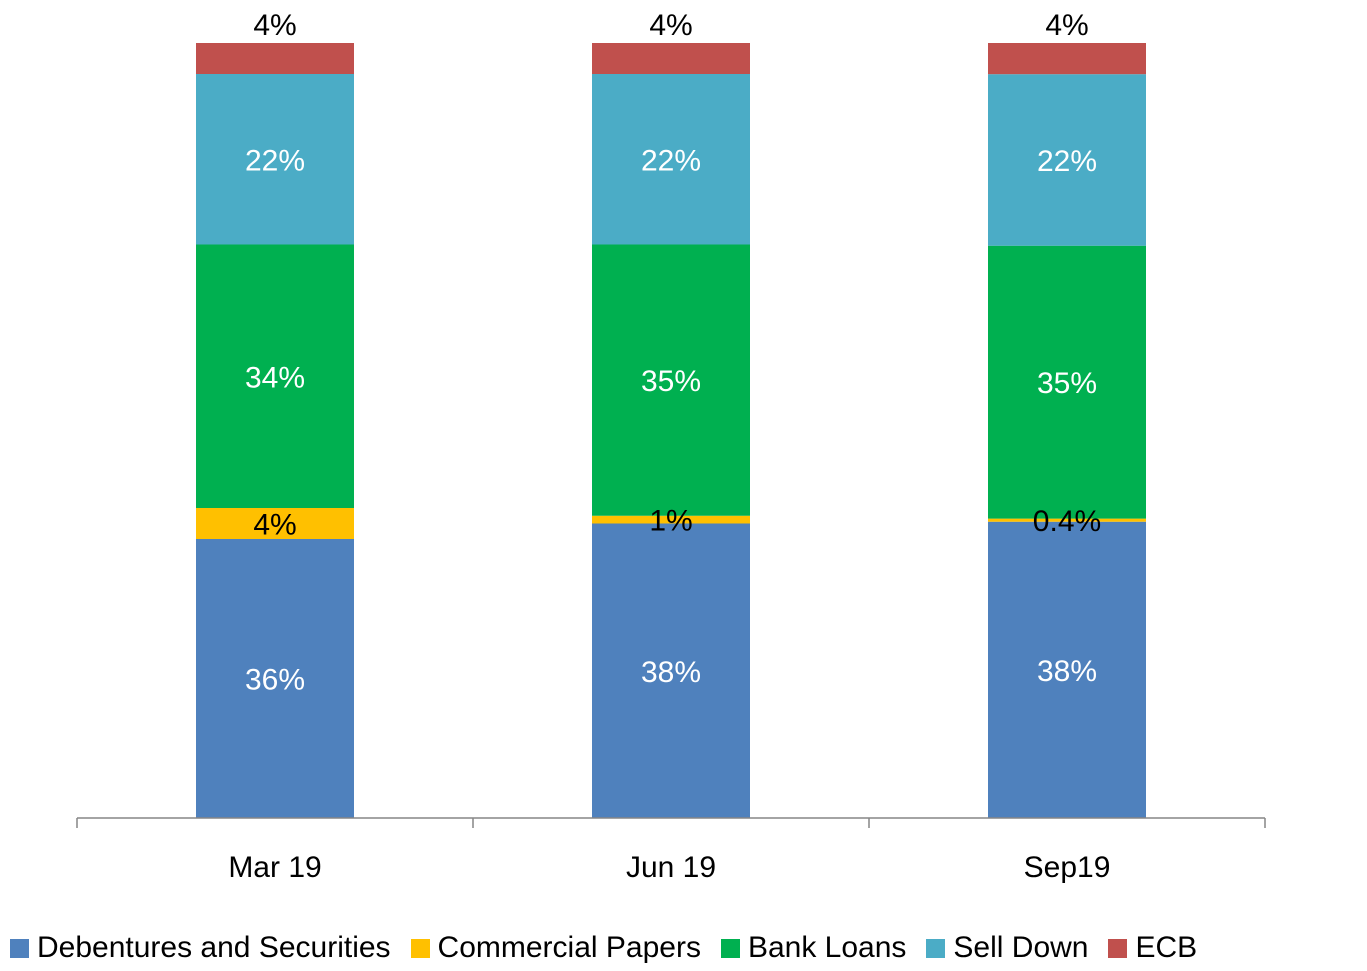  What do you see at coordinates (670, 25) in the screenshot?
I see `data-label-ecb-1: 4%` at bounding box center [670, 25].